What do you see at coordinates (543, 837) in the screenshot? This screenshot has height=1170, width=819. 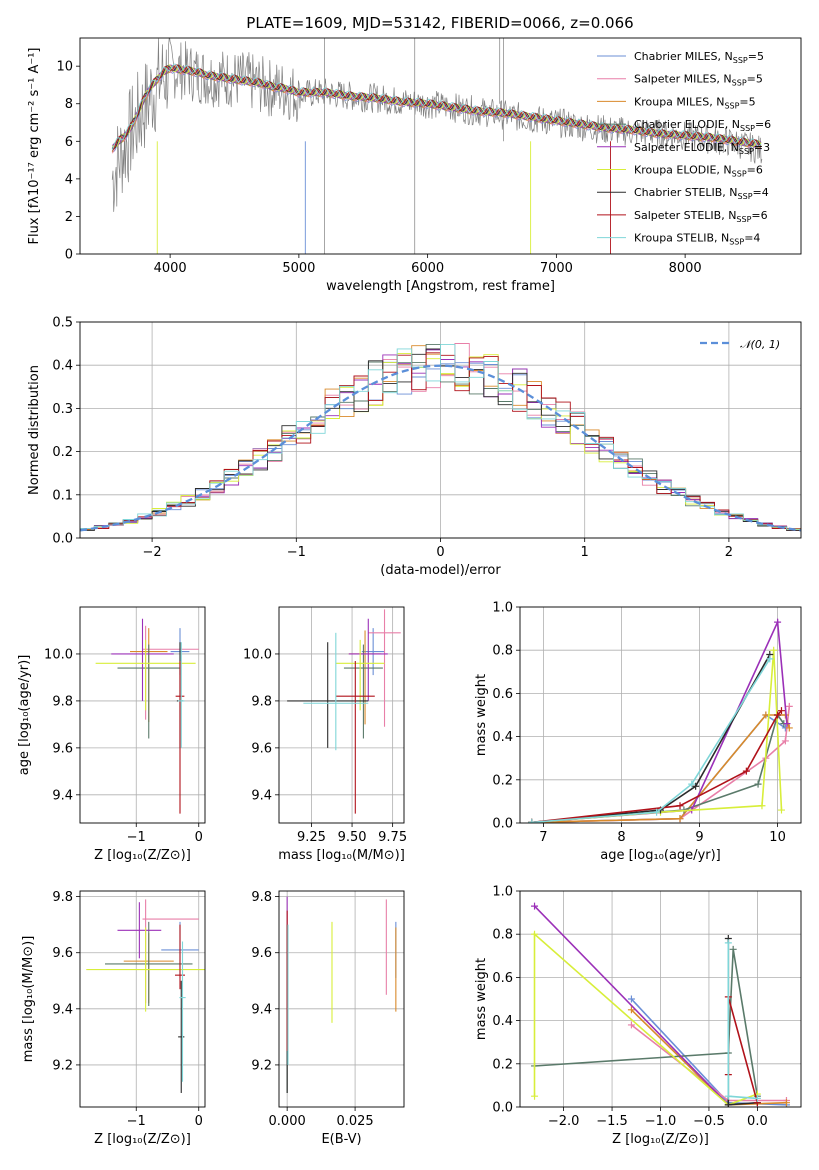 I see `x-tick-label: 7` at bounding box center [543, 837].